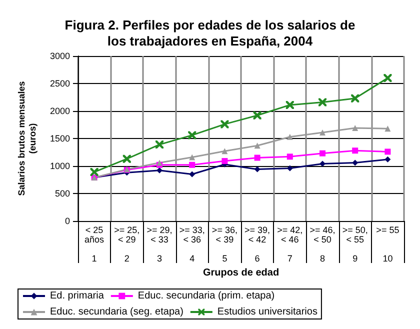 This screenshot has height=329, width=420. What do you see at coordinates (27, 138) in the screenshot?
I see `y-axis-title: Salarios brutos mensuales (euros)` at bounding box center [27, 138].